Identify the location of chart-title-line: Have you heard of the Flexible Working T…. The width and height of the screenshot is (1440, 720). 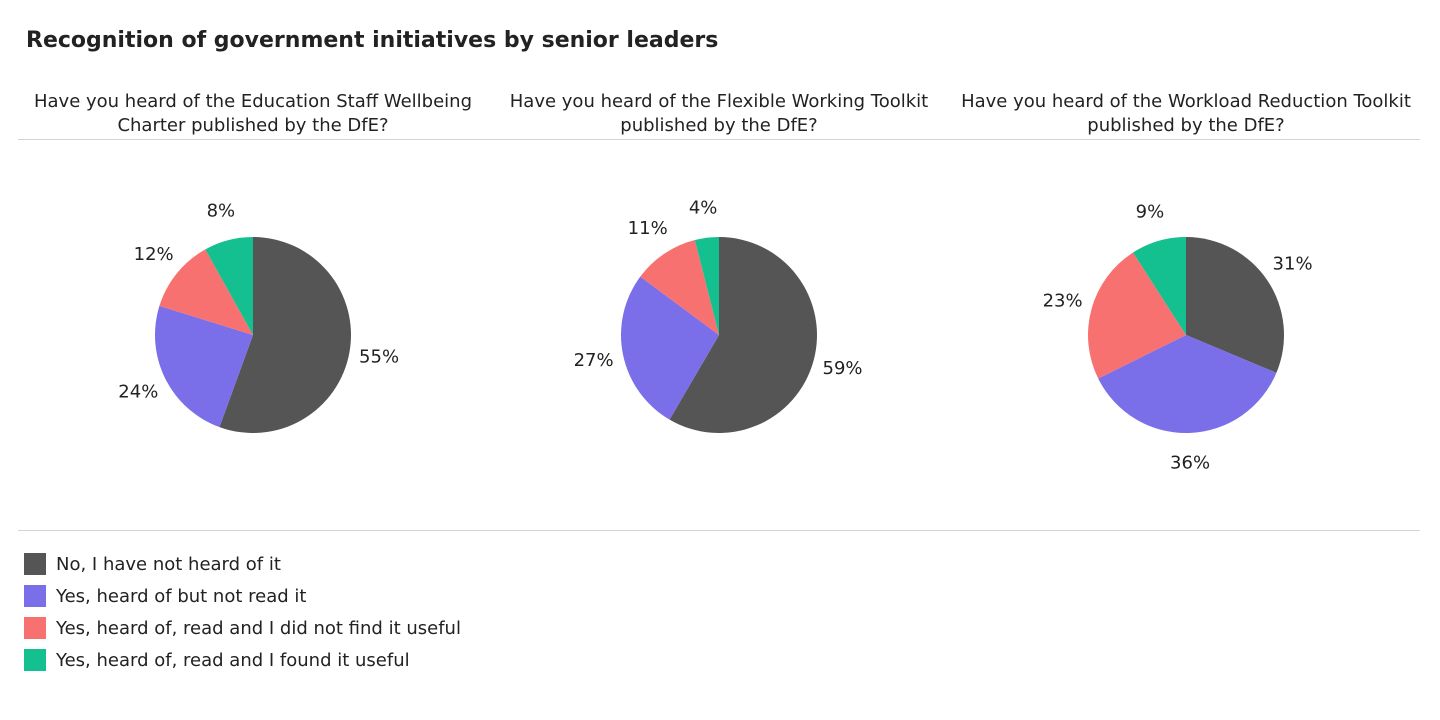
(719, 101).